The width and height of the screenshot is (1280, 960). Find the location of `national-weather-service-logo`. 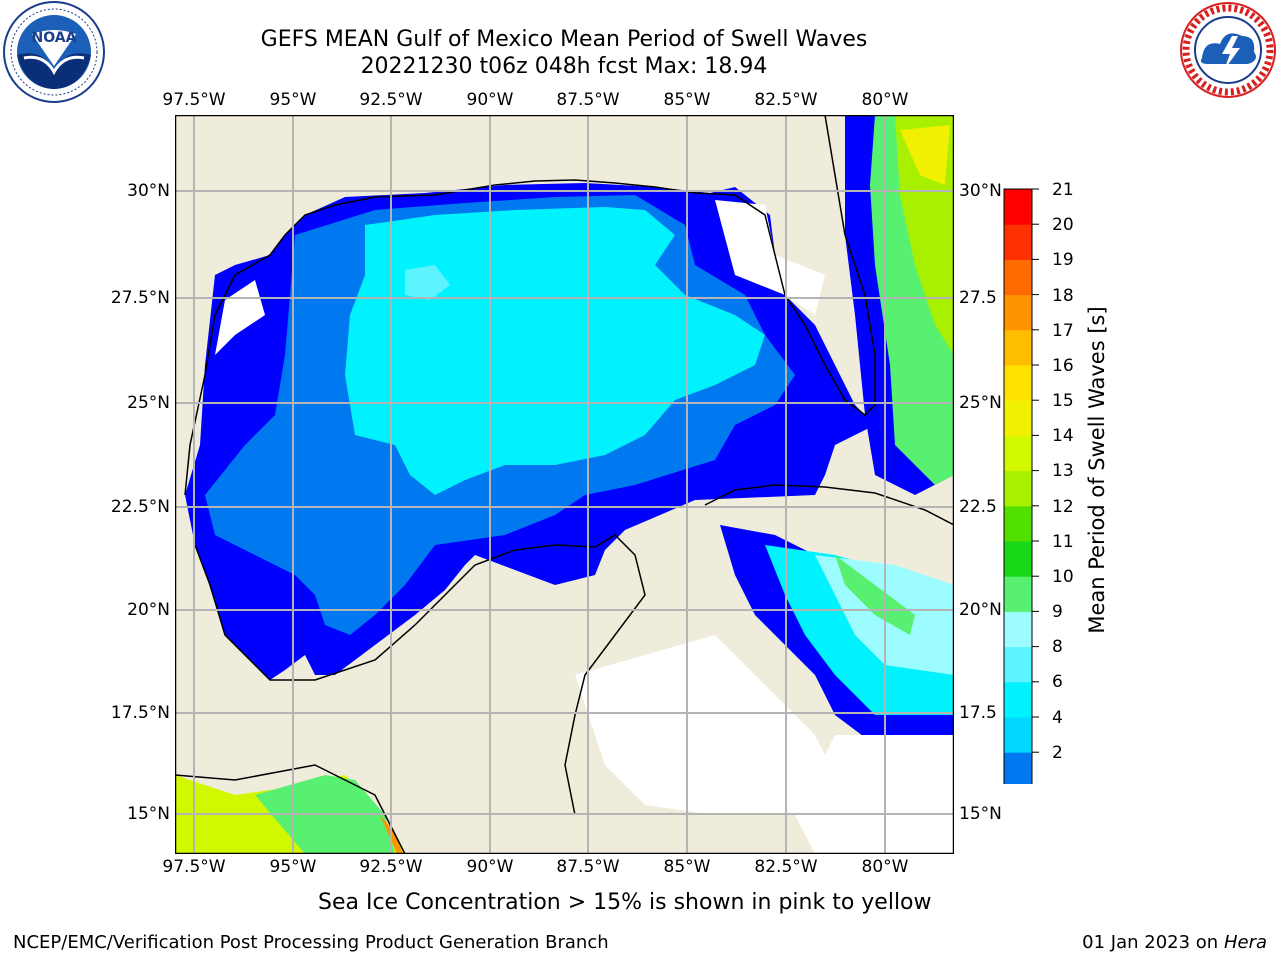

national-weather-service-logo is located at coordinates (1228, 50).